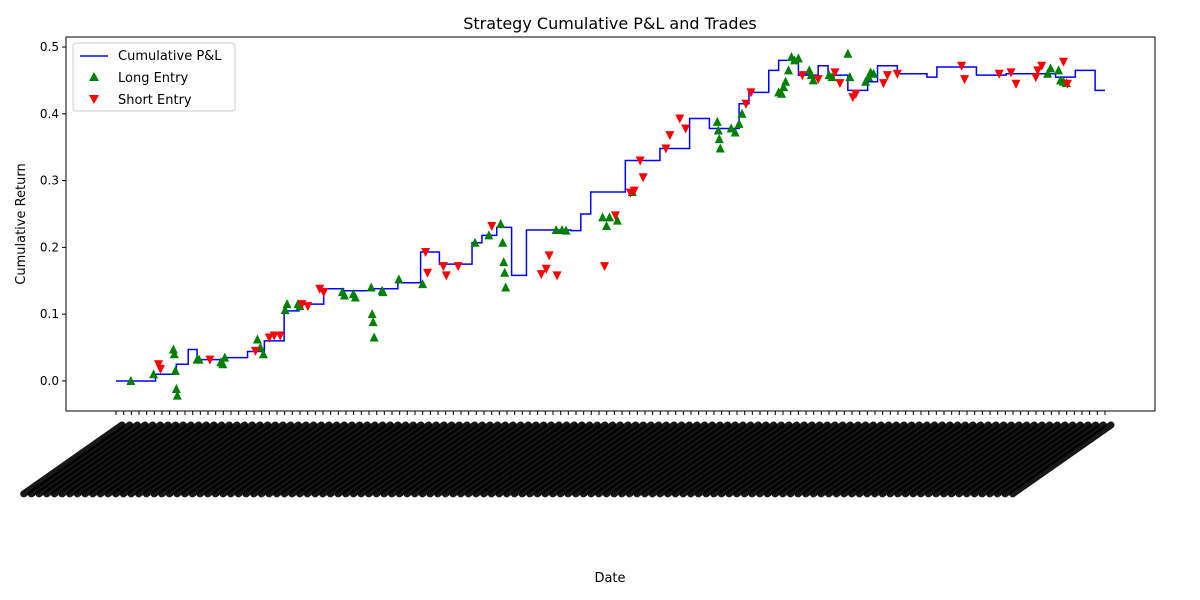 Image resolution: width=1200 pixels, height=600 pixels. I want to click on y-tick-label: 0.1, so click(49, 314).